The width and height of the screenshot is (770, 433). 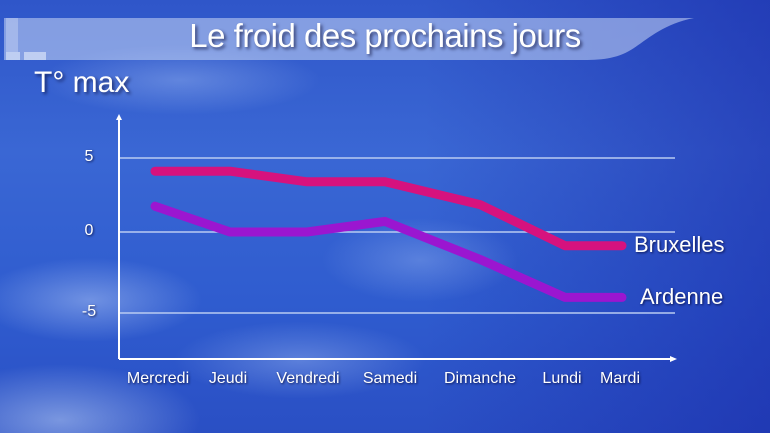 What do you see at coordinates (89, 311) in the screenshot?
I see `y-tick-minus-5: -5` at bounding box center [89, 311].